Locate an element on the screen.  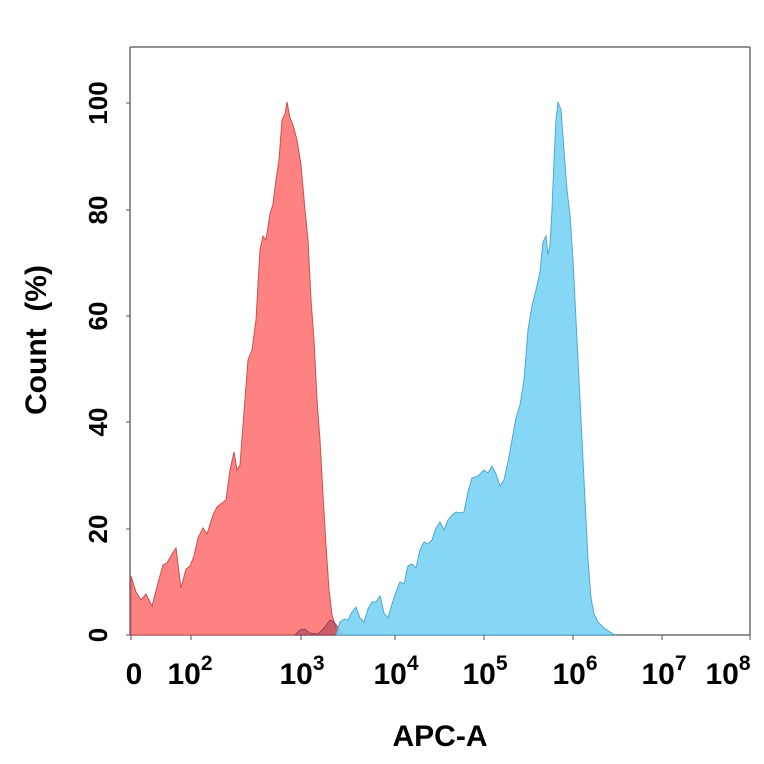
y-tick-label: 60 is located at coordinates (98, 316).